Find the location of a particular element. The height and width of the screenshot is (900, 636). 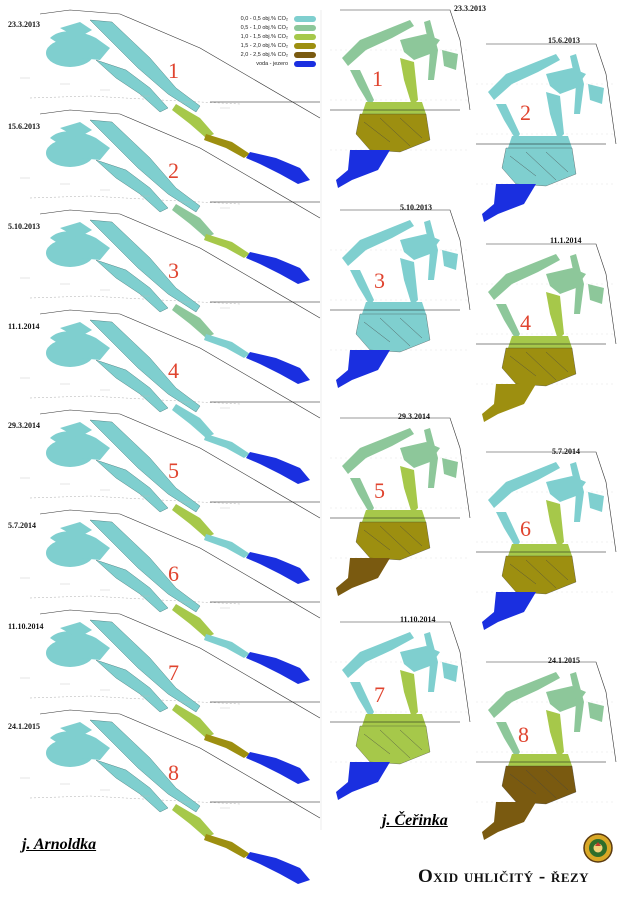

emblem-logo is located at coordinates (598, 848).